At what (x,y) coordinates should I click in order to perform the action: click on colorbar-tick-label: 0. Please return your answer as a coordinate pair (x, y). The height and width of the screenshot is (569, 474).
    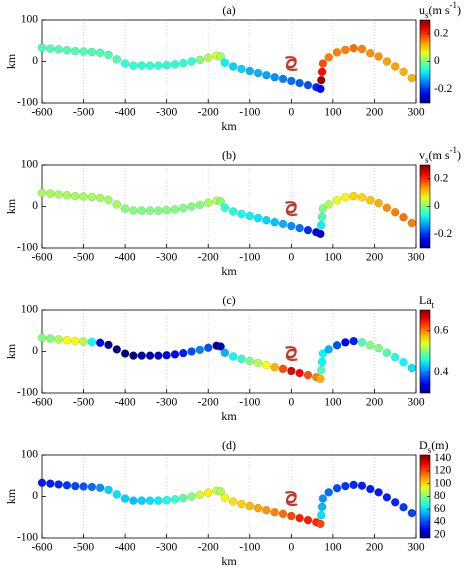
    Looking at the image, I should click on (437, 206).